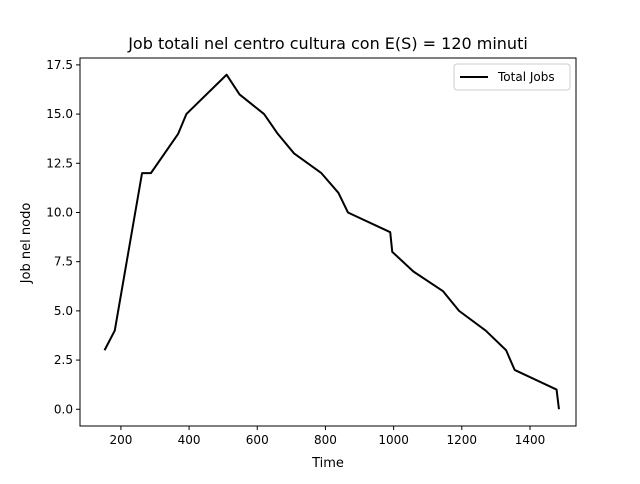 The width and height of the screenshot is (640, 484). I want to click on x-axis-label: Time, so click(327, 463).